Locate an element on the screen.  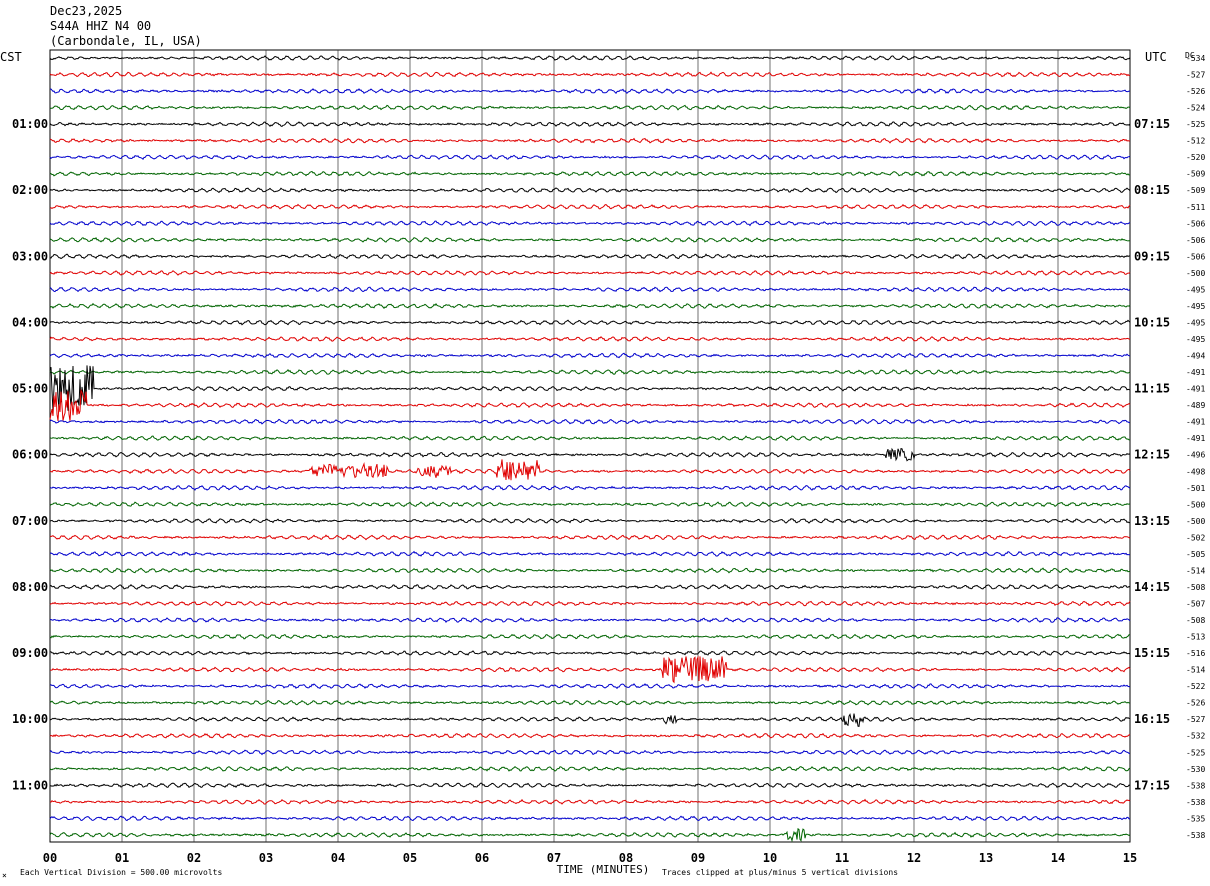
x-tick-label: 05 is located at coordinates (410, 858).